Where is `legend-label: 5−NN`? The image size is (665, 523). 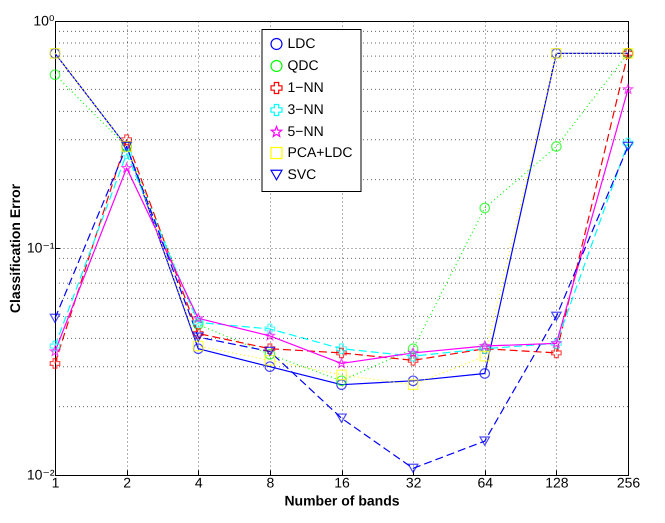
legend-label: 5−NN is located at coordinates (306, 131).